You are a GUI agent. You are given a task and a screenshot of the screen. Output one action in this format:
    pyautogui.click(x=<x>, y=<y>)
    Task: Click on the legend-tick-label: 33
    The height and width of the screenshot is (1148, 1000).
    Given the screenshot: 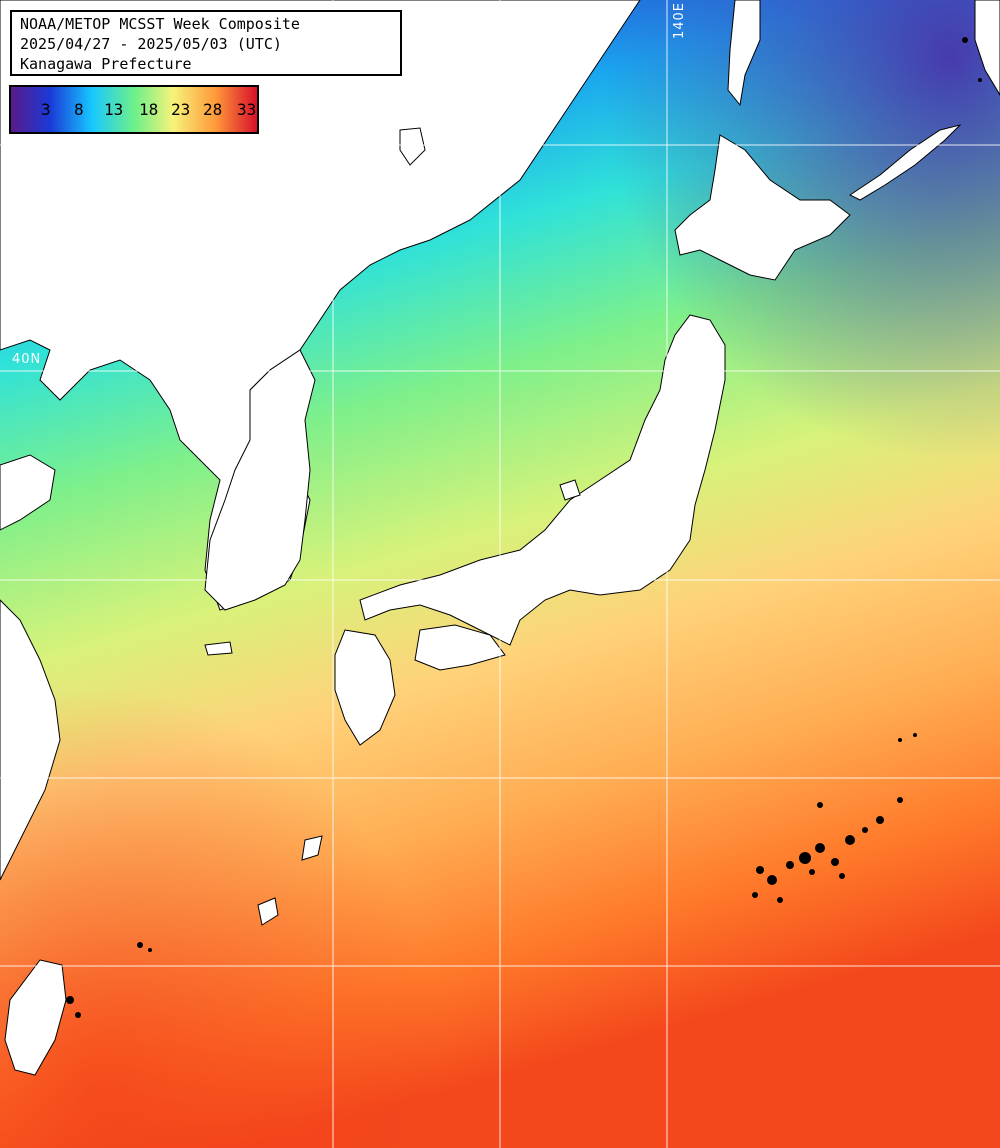 What is the action you would take?
    pyautogui.click(x=247, y=109)
    